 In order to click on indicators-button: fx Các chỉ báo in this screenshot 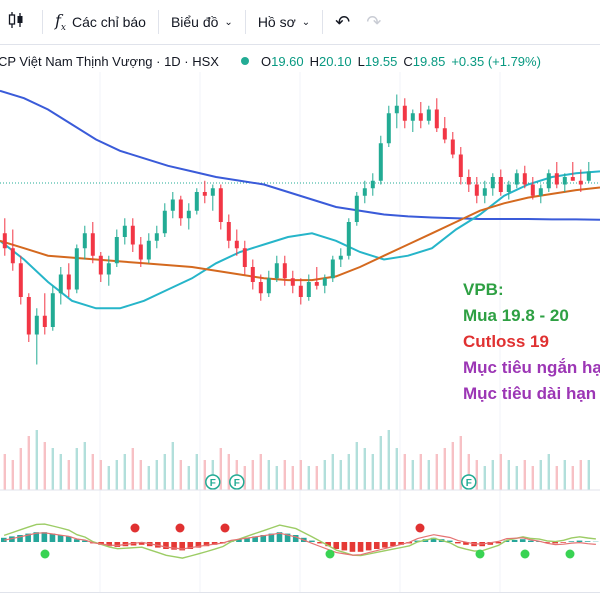, I will do `click(100, 22)`.